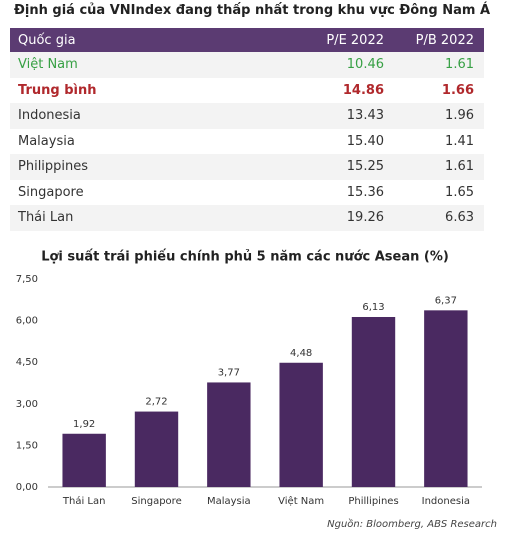 The image size is (505, 534). What do you see at coordinates (247, 116) in the screenshot?
I see `table-row: Indonesia 13.43 1.96` at bounding box center [247, 116].